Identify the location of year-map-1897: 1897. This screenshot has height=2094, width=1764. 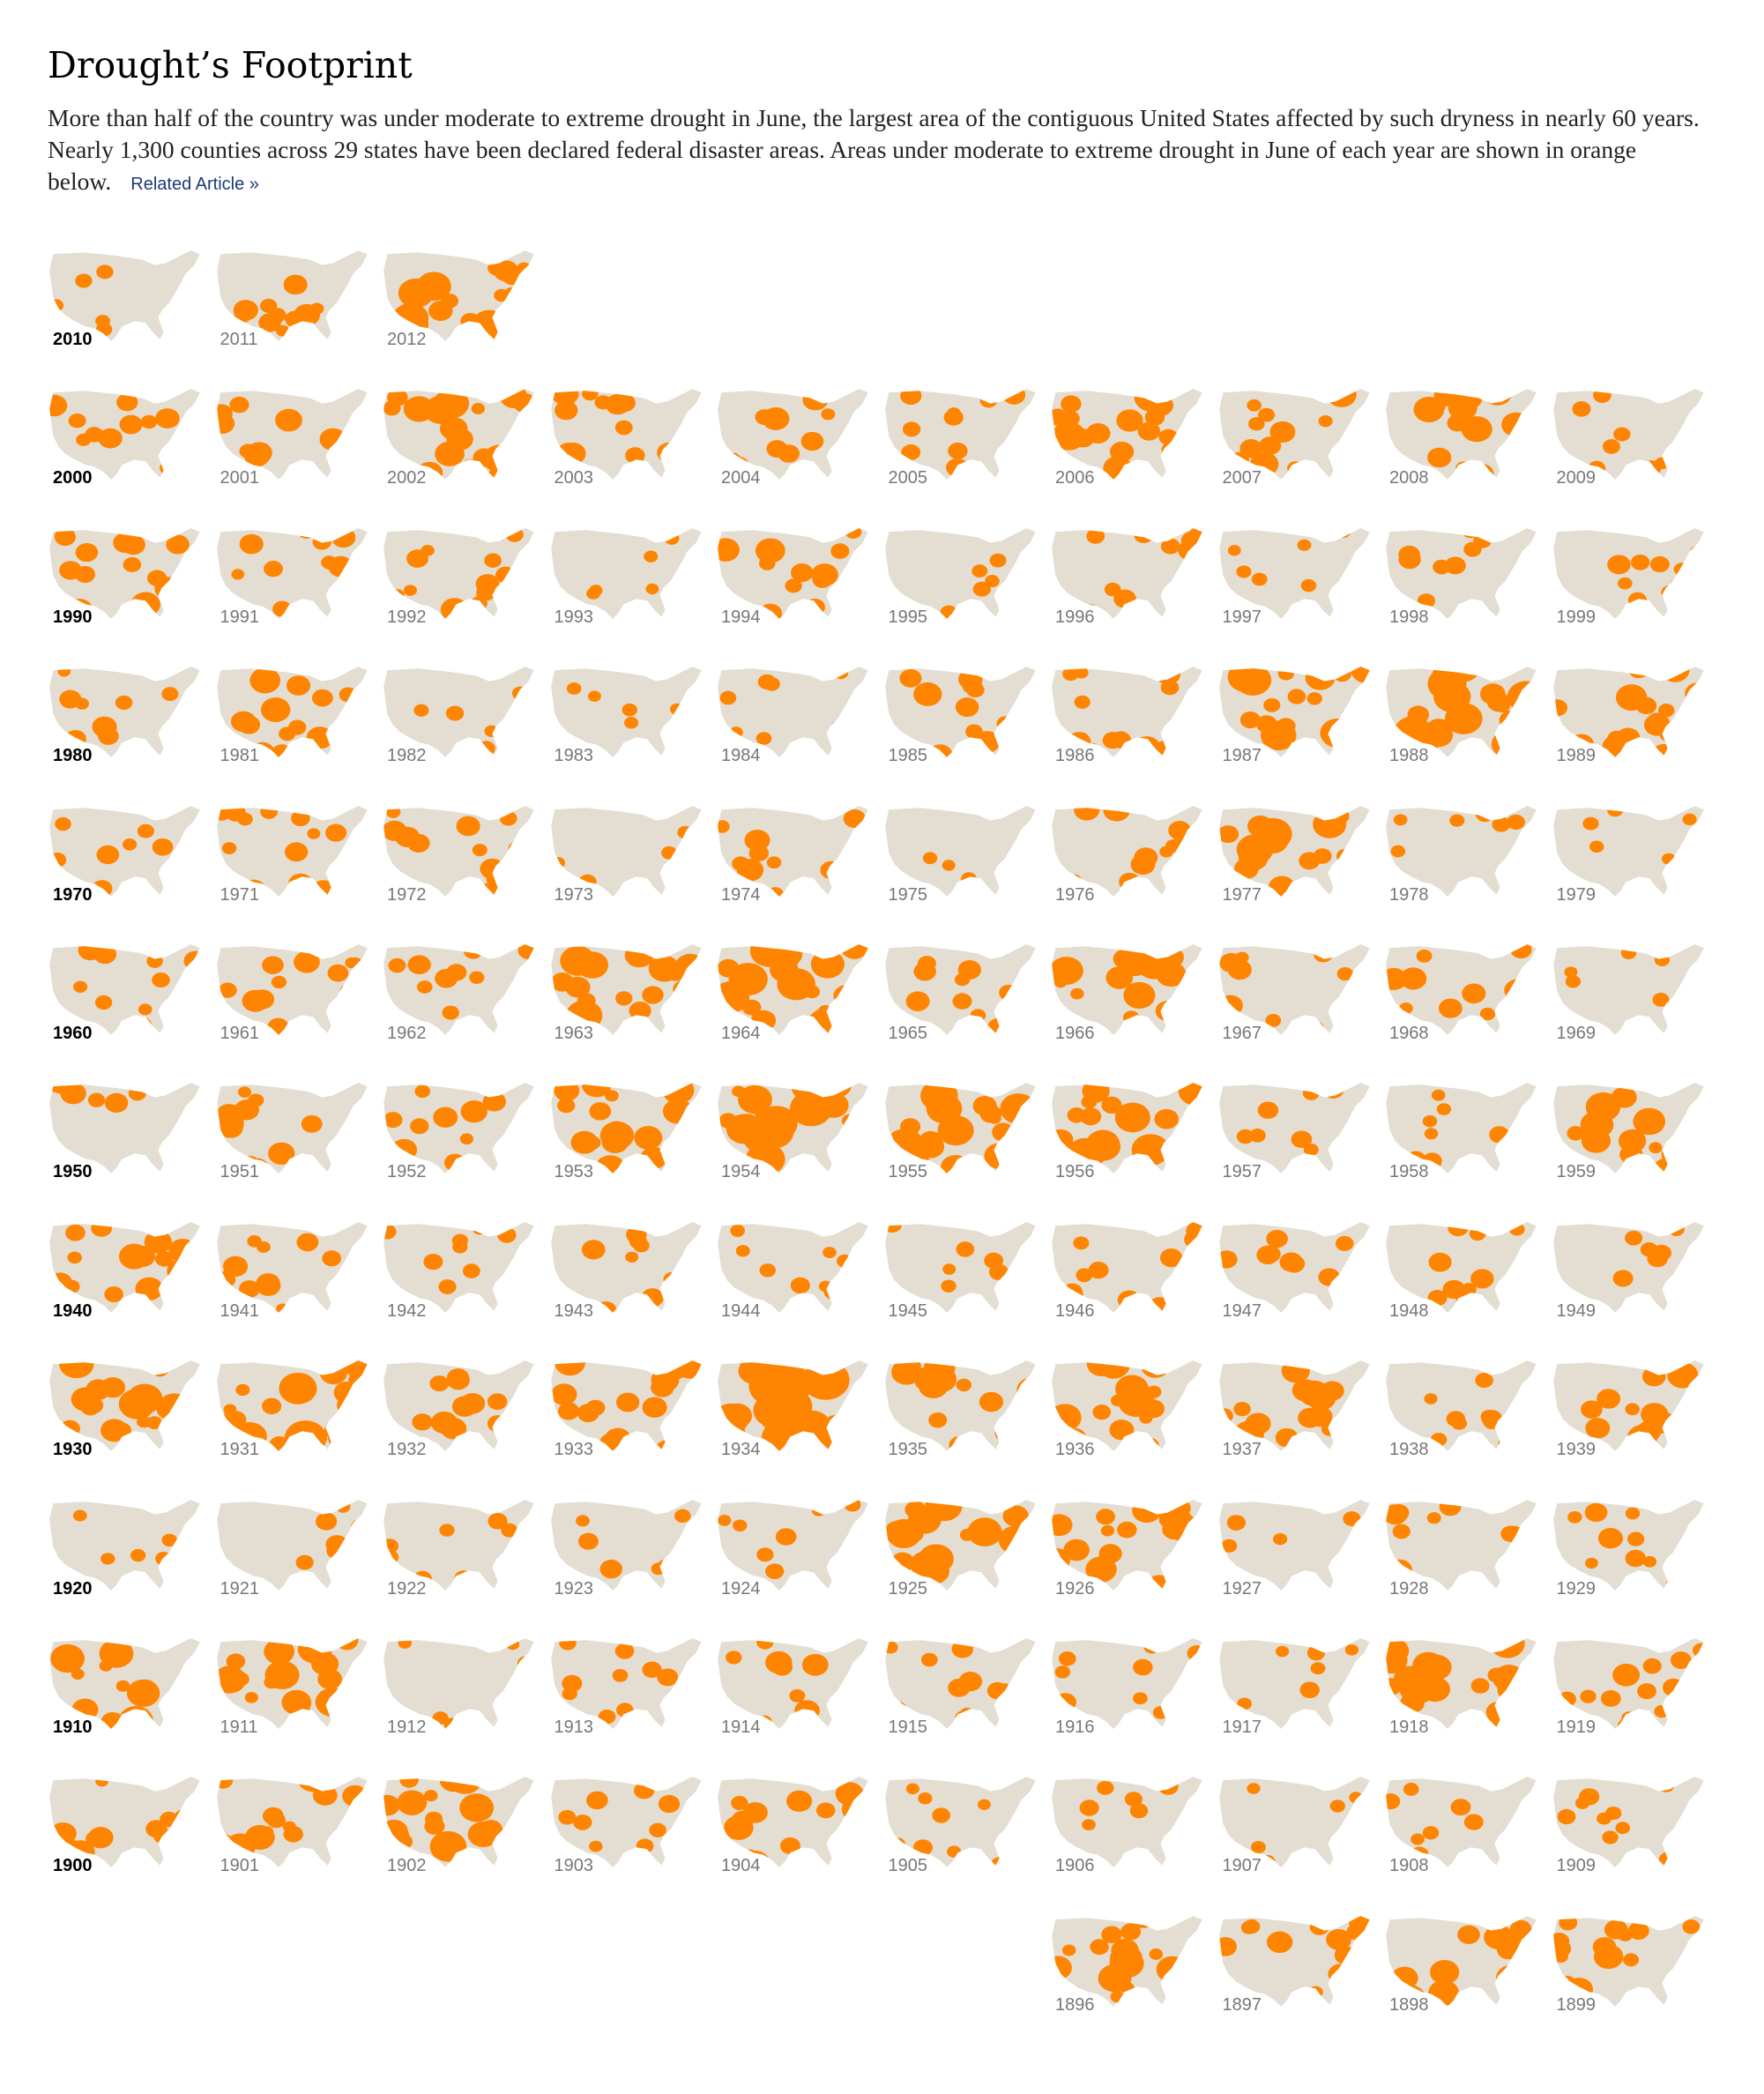
(1296, 1968).